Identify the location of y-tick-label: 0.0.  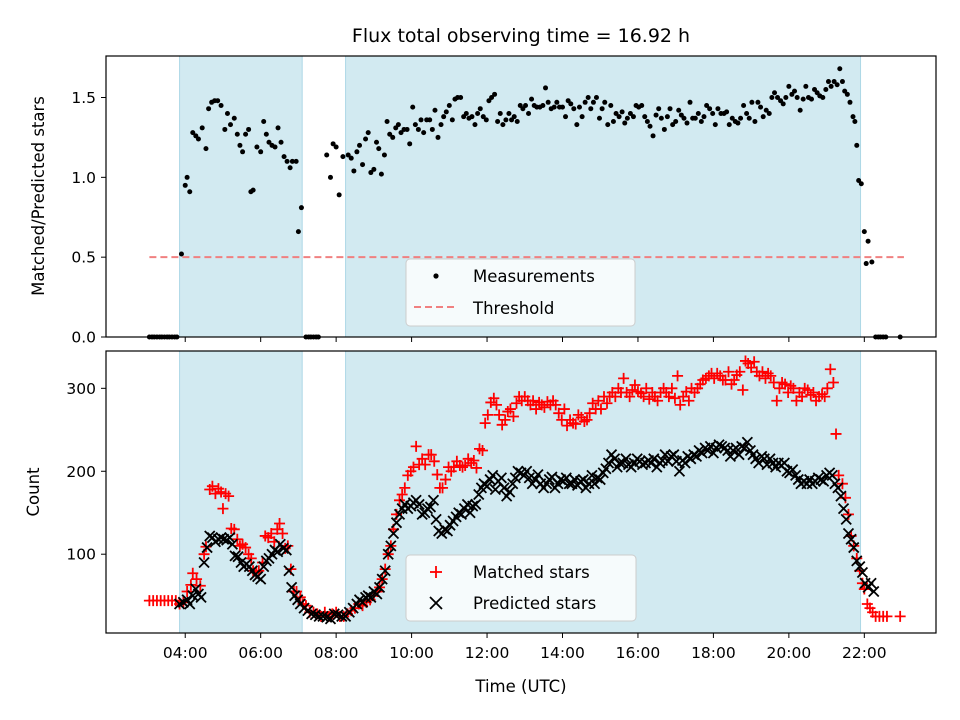
(83, 338).